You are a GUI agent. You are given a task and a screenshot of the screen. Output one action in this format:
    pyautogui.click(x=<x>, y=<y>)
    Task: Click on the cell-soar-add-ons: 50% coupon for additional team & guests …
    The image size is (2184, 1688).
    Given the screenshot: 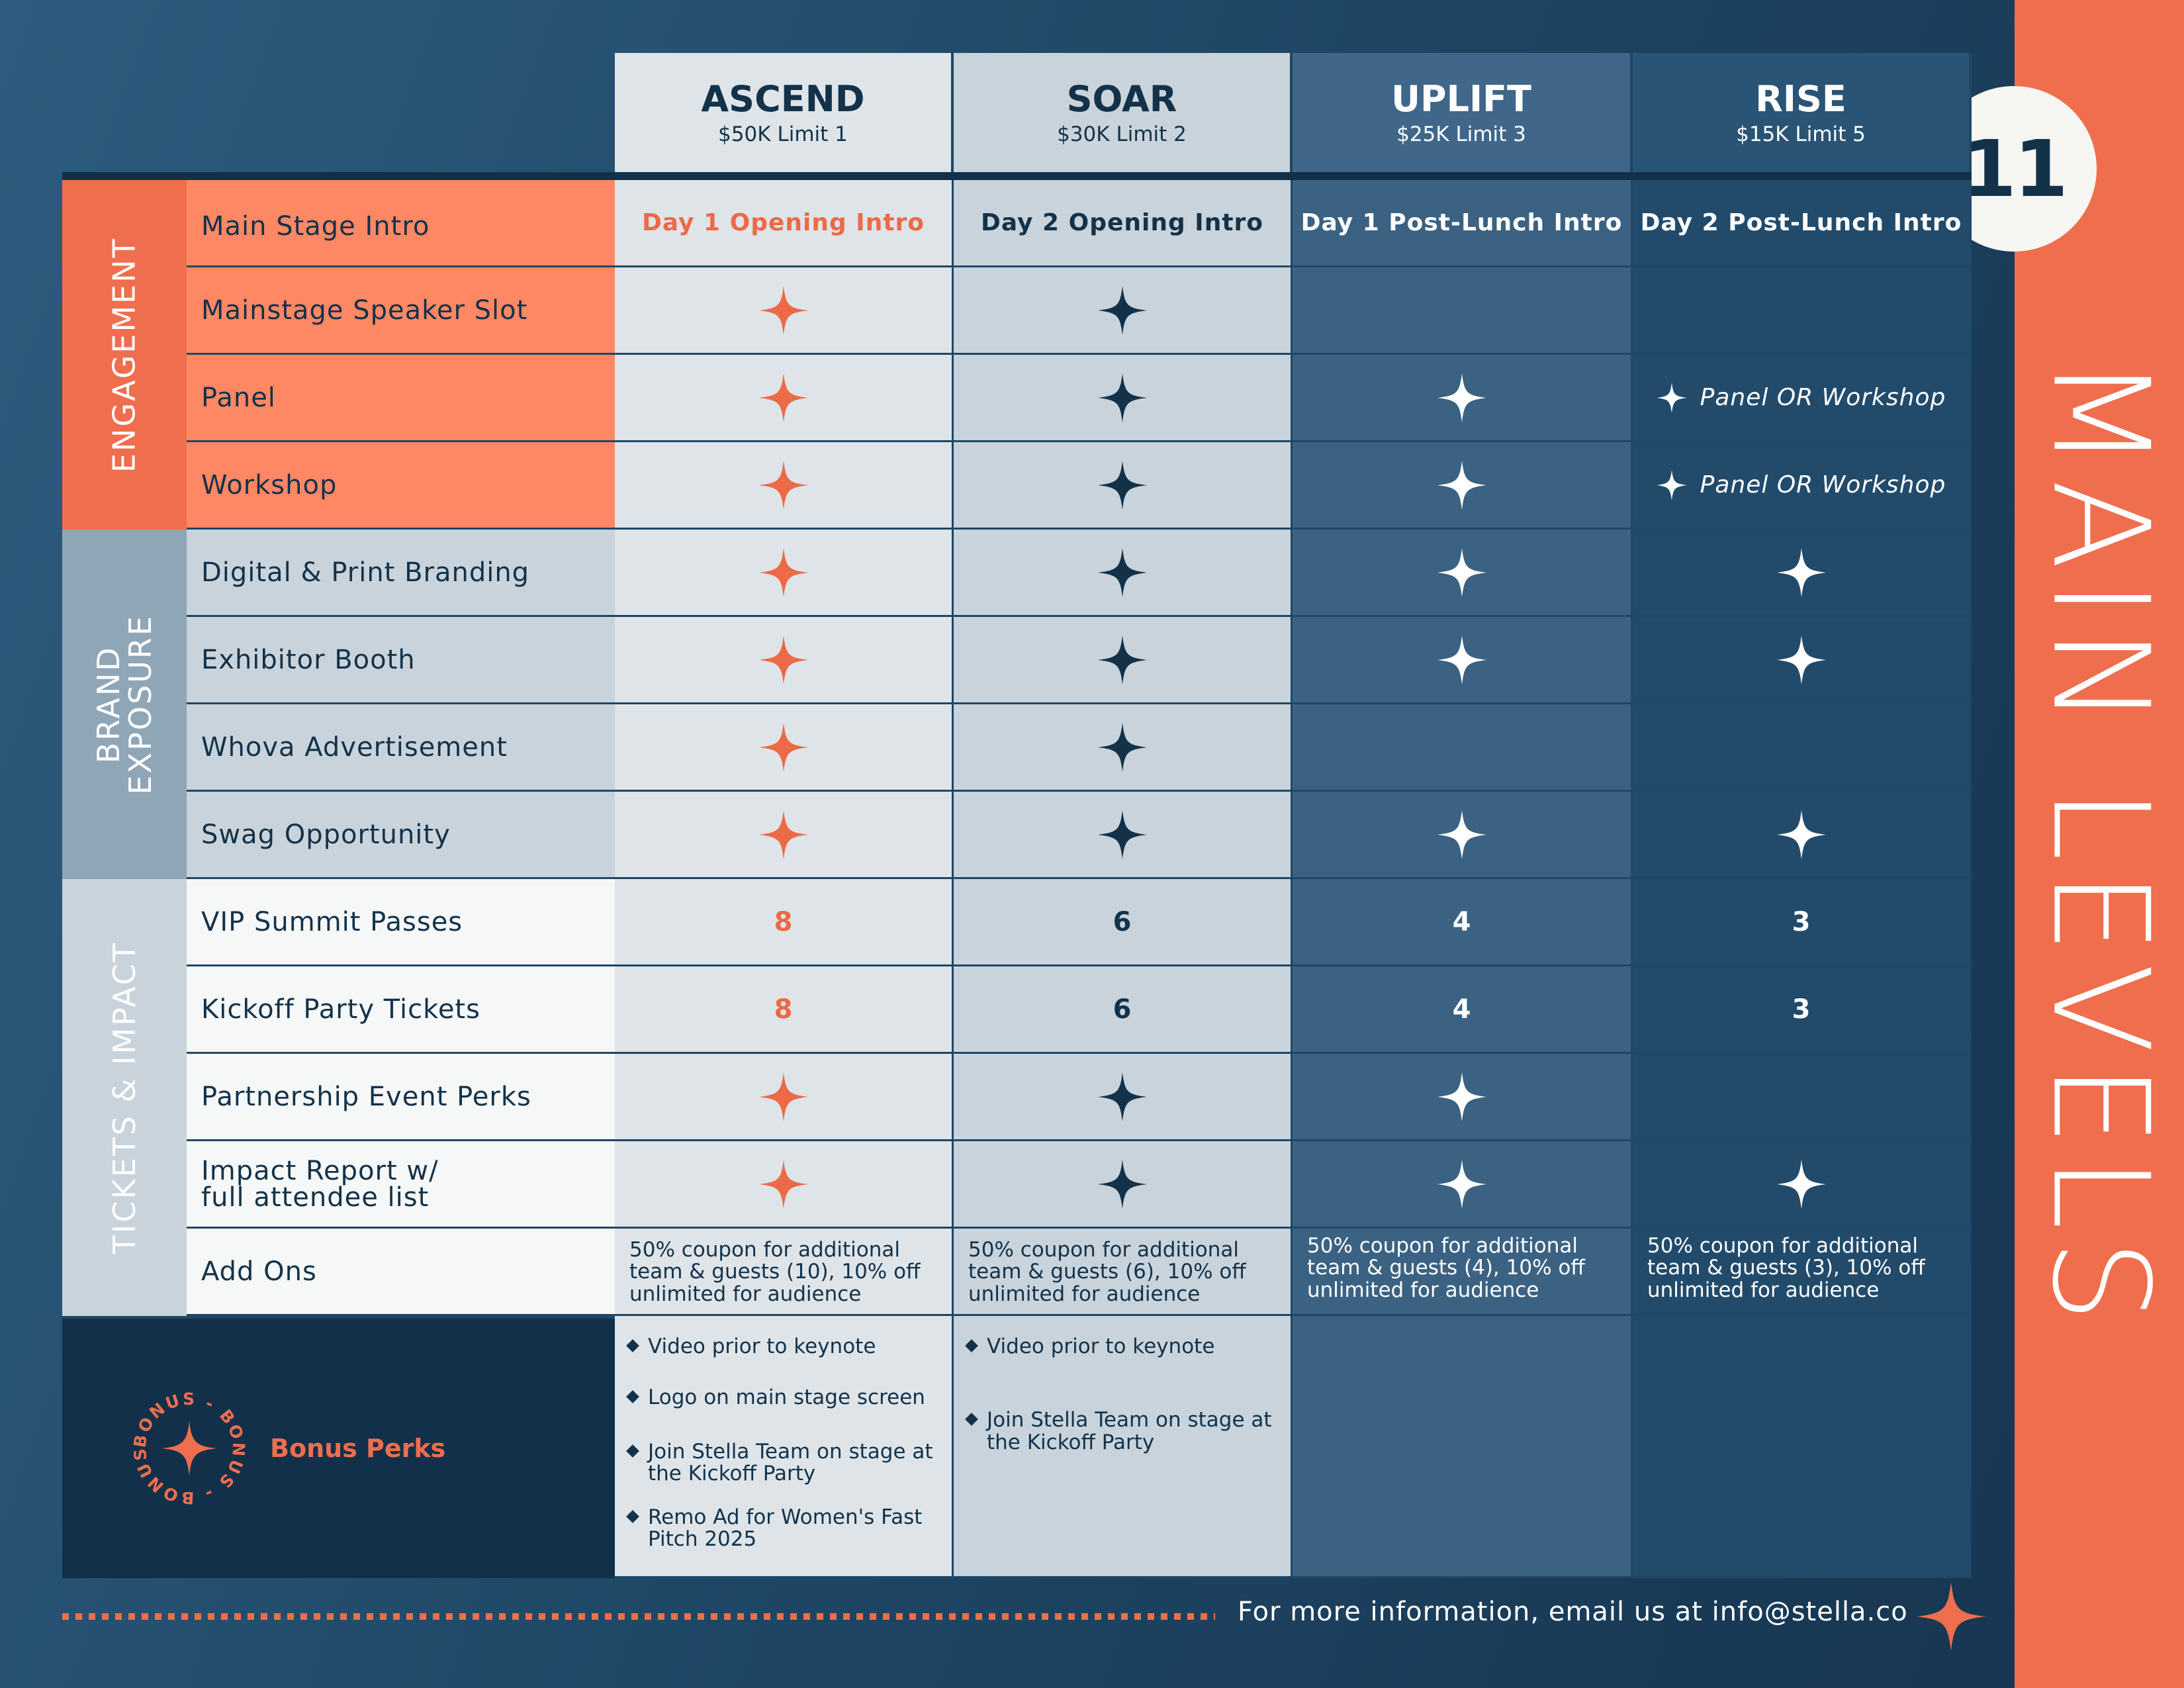 What is the action you would take?
    pyautogui.click(x=1123, y=1272)
    